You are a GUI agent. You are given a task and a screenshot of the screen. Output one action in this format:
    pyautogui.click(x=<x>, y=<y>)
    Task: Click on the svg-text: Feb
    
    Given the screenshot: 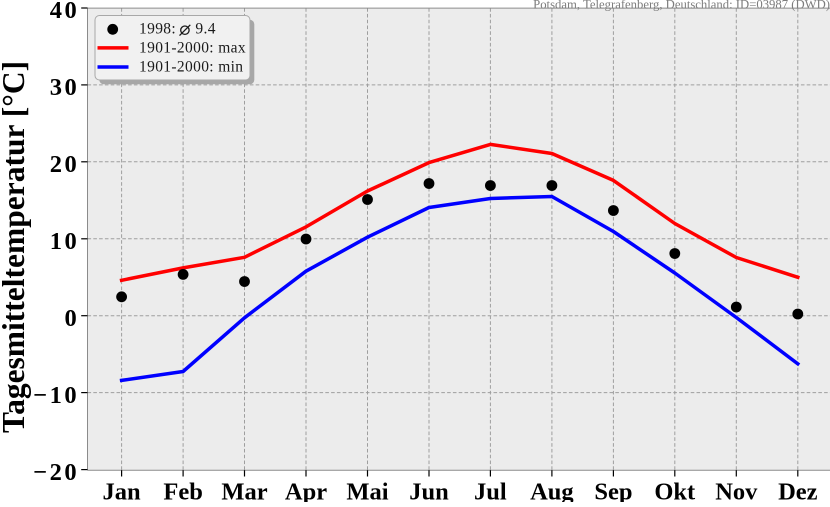 What is the action you would take?
    pyautogui.click(x=182, y=490)
    